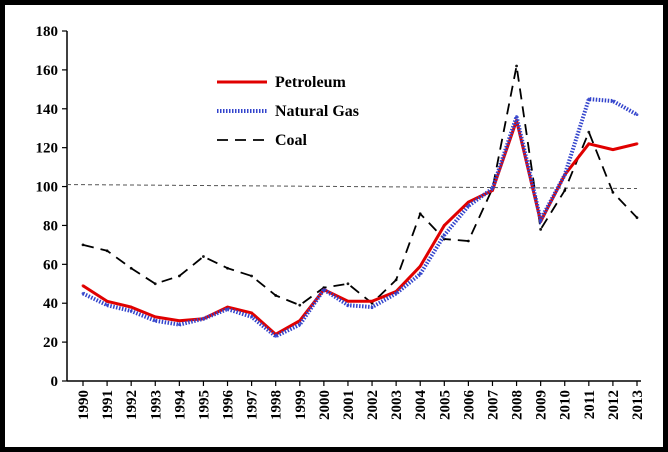 The width and height of the screenshot is (668, 452). I want to click on x-tick-label: 2001, so click(349, 405).